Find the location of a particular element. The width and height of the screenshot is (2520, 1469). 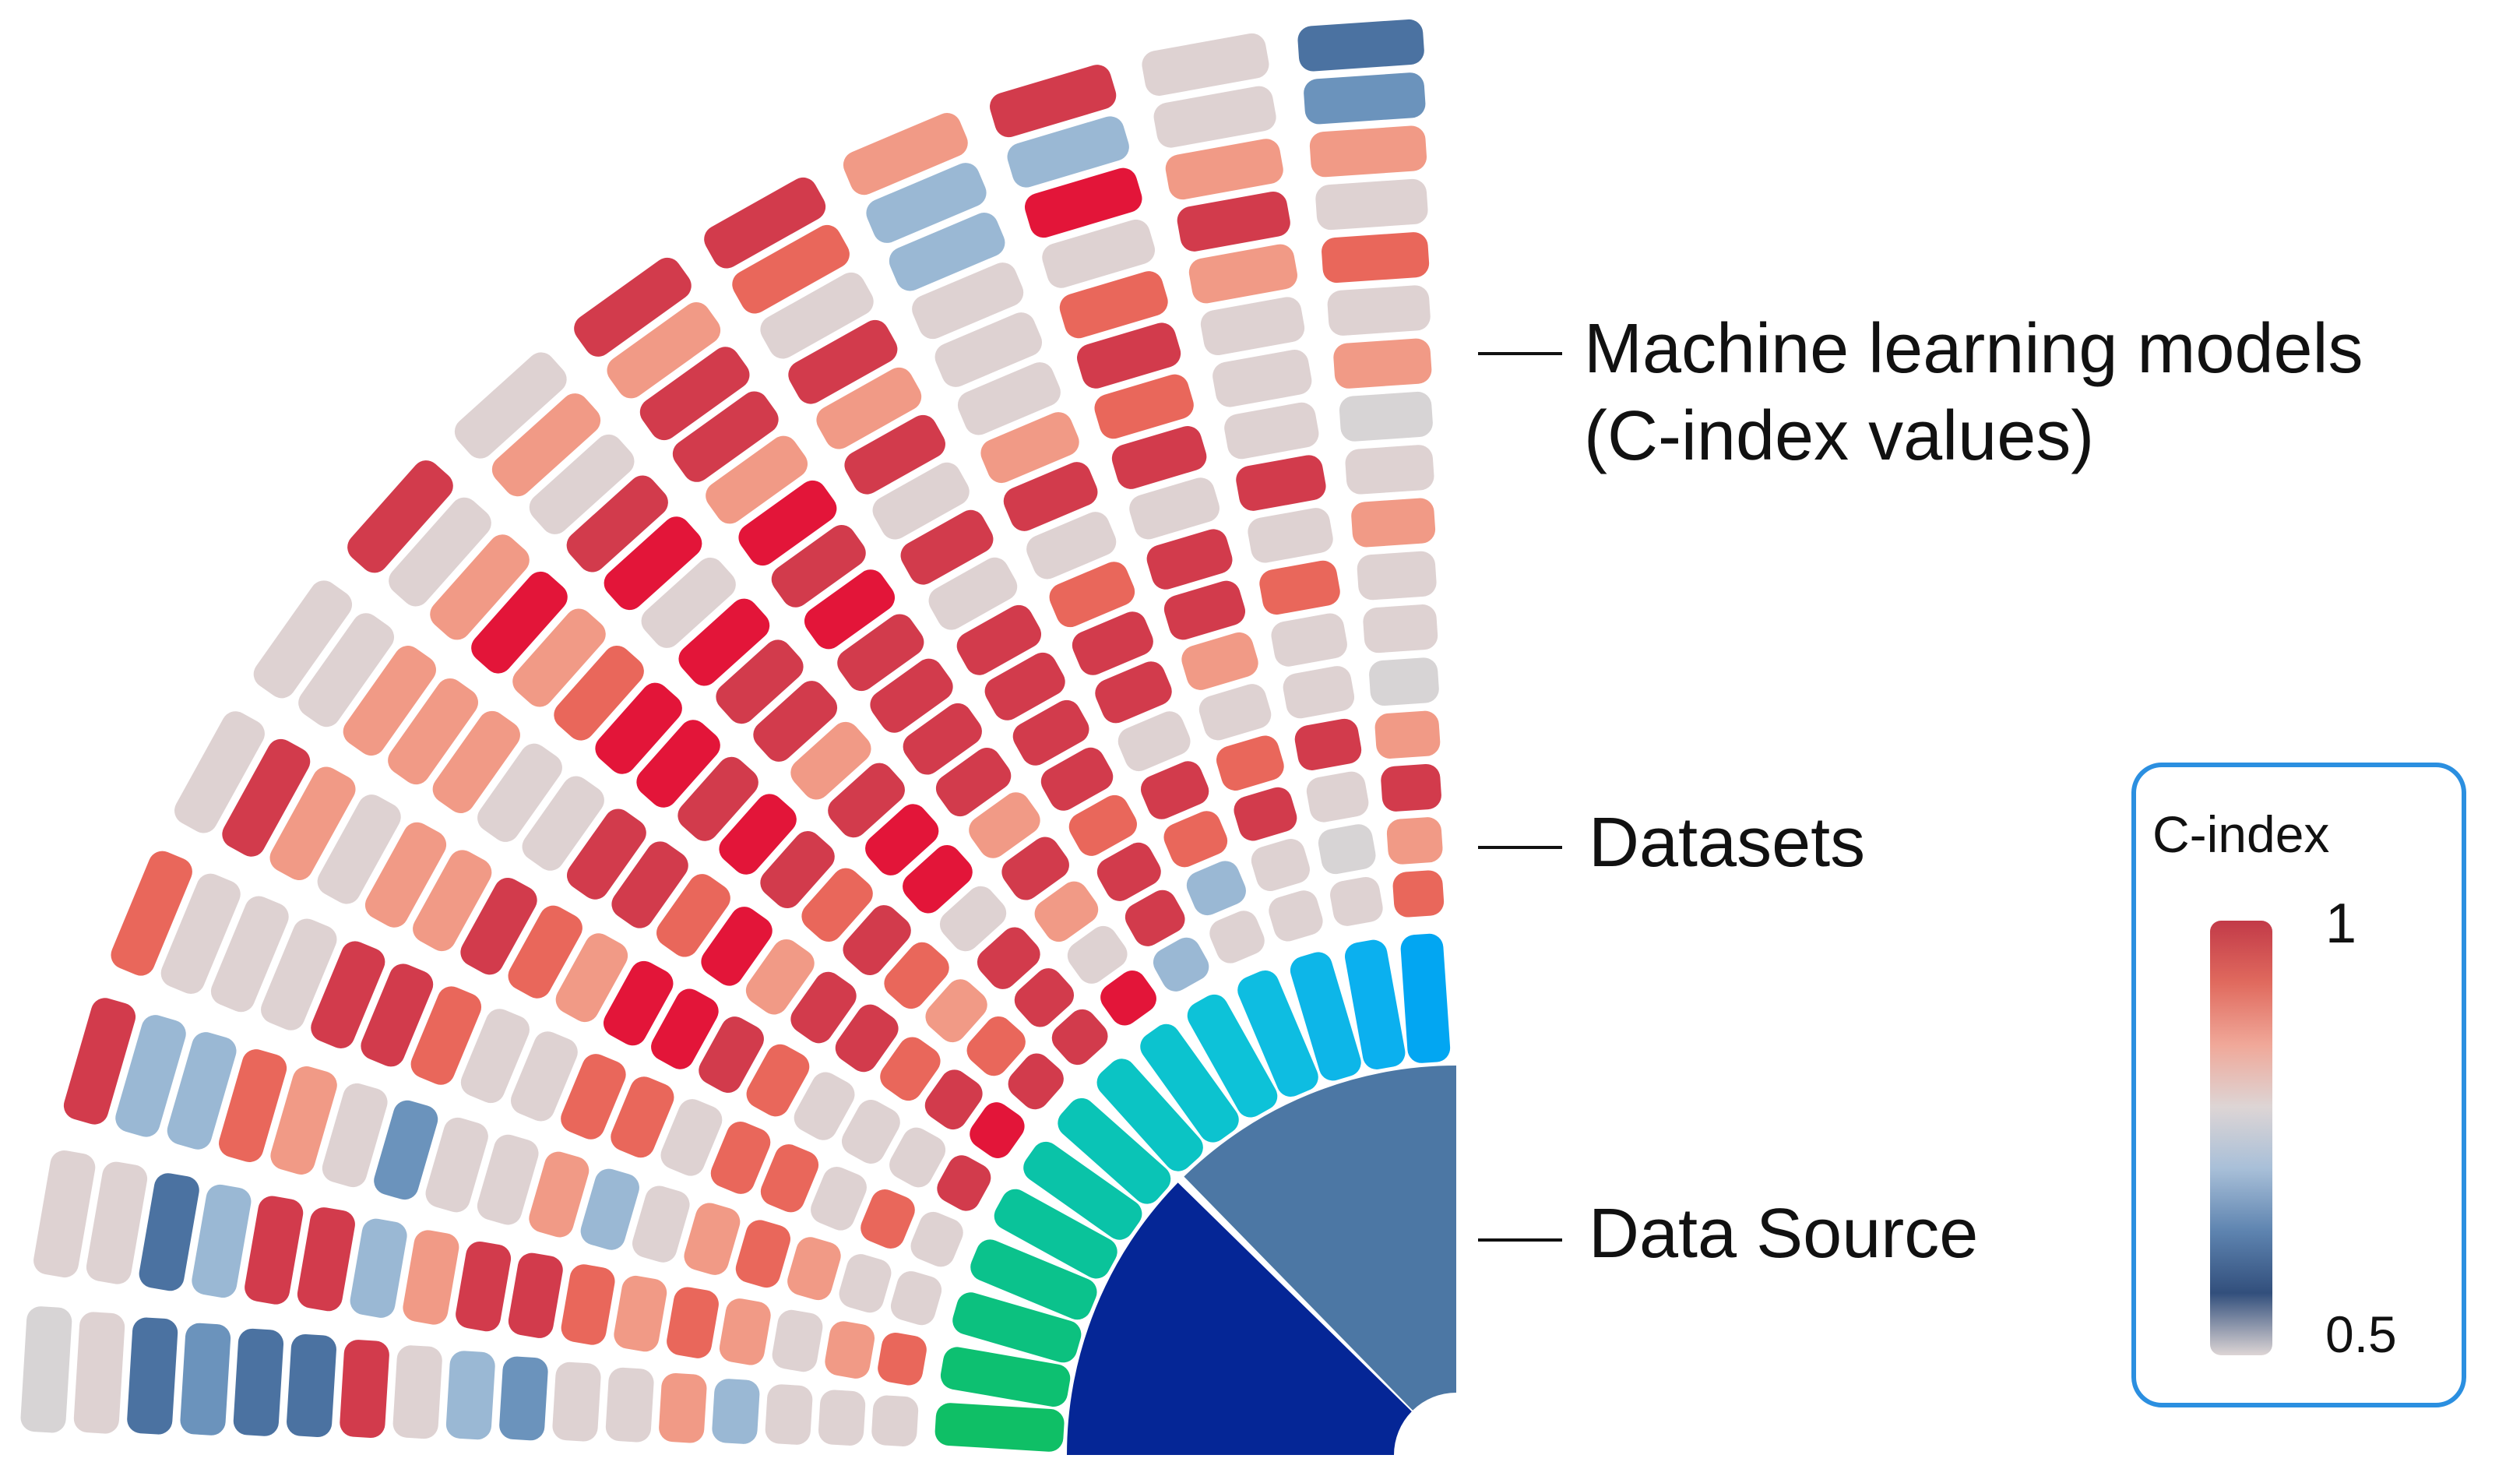

data-source-sector is located at coordinates (1239, 1318).